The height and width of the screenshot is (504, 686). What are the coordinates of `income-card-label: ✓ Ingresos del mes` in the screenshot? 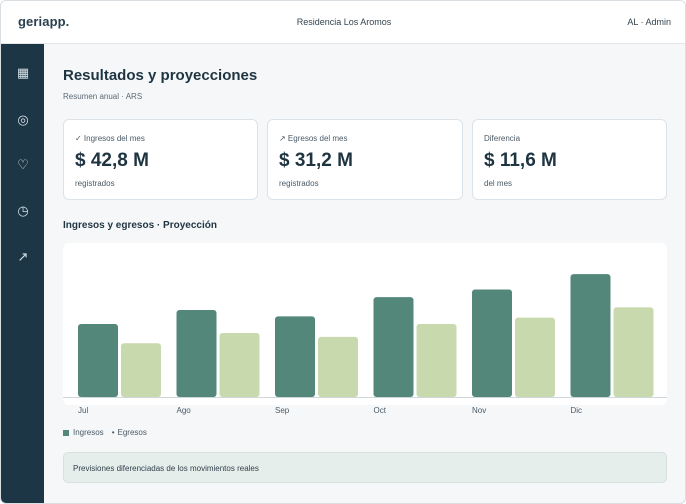 It's located at (110, 138).